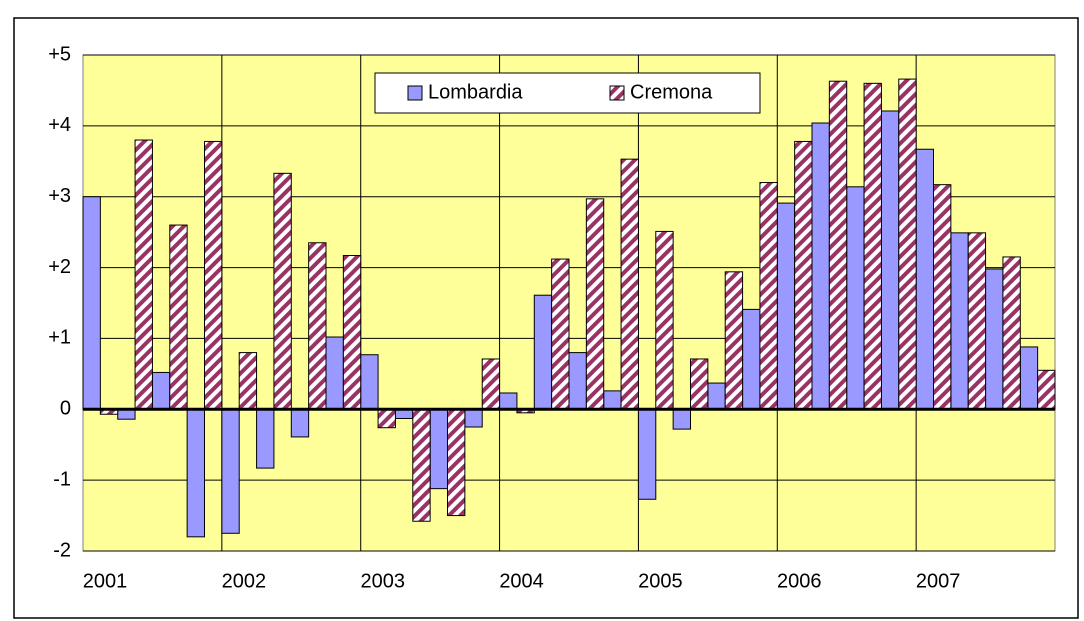 This screenshot has height=621, width=1084. I want to click on x-tick-label: 2005, so click(660, 581).